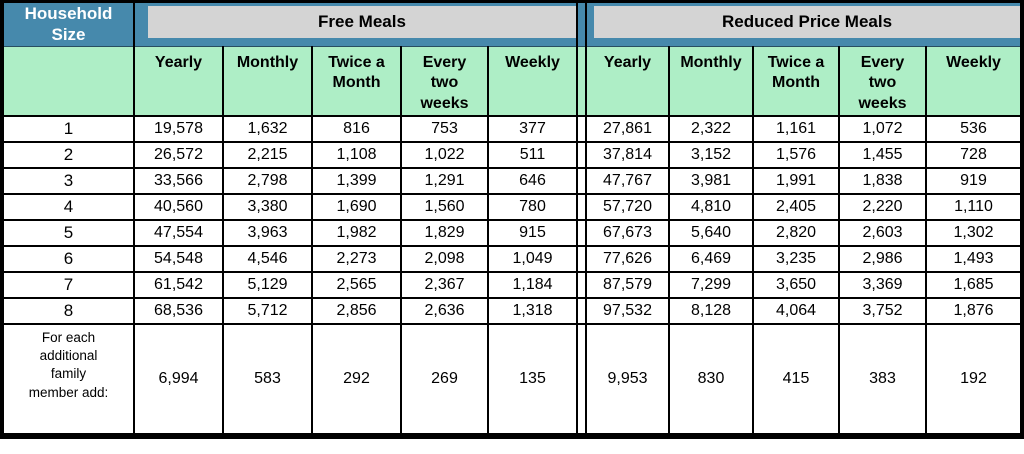 Image resolution: width=1024 pixels, height=454 pixels. I want to click on free-meals-value: 1,318, so click(532, 310).